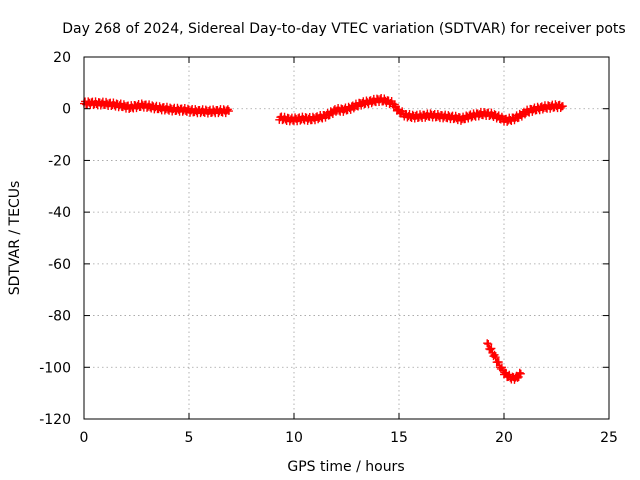 The height and width of the screenshot is (480, 640). I want to click on y-axis-label: SDTVAR / TECUs, so click(15, 238).